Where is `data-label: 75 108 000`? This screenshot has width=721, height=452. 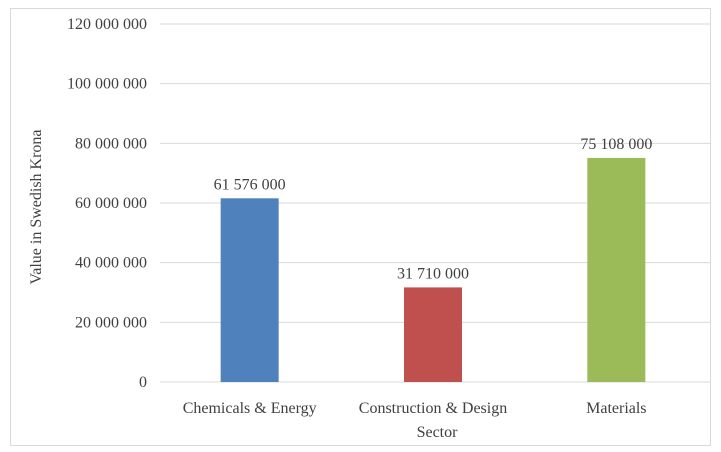
data-label: 75 108 000 is located at coordinates (616, 144).